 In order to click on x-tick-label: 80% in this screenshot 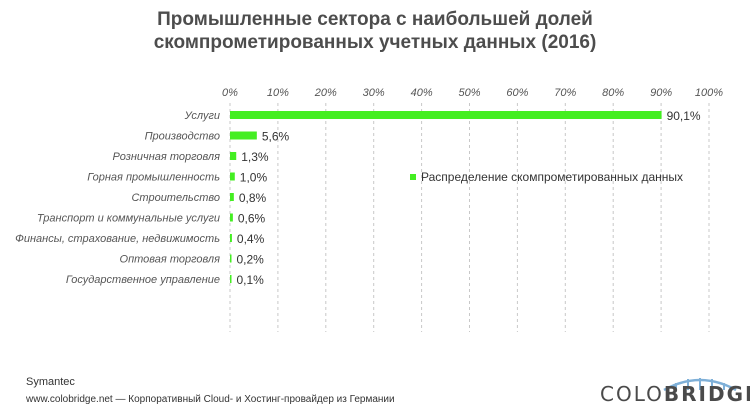, I will do `click(613, 93)`.